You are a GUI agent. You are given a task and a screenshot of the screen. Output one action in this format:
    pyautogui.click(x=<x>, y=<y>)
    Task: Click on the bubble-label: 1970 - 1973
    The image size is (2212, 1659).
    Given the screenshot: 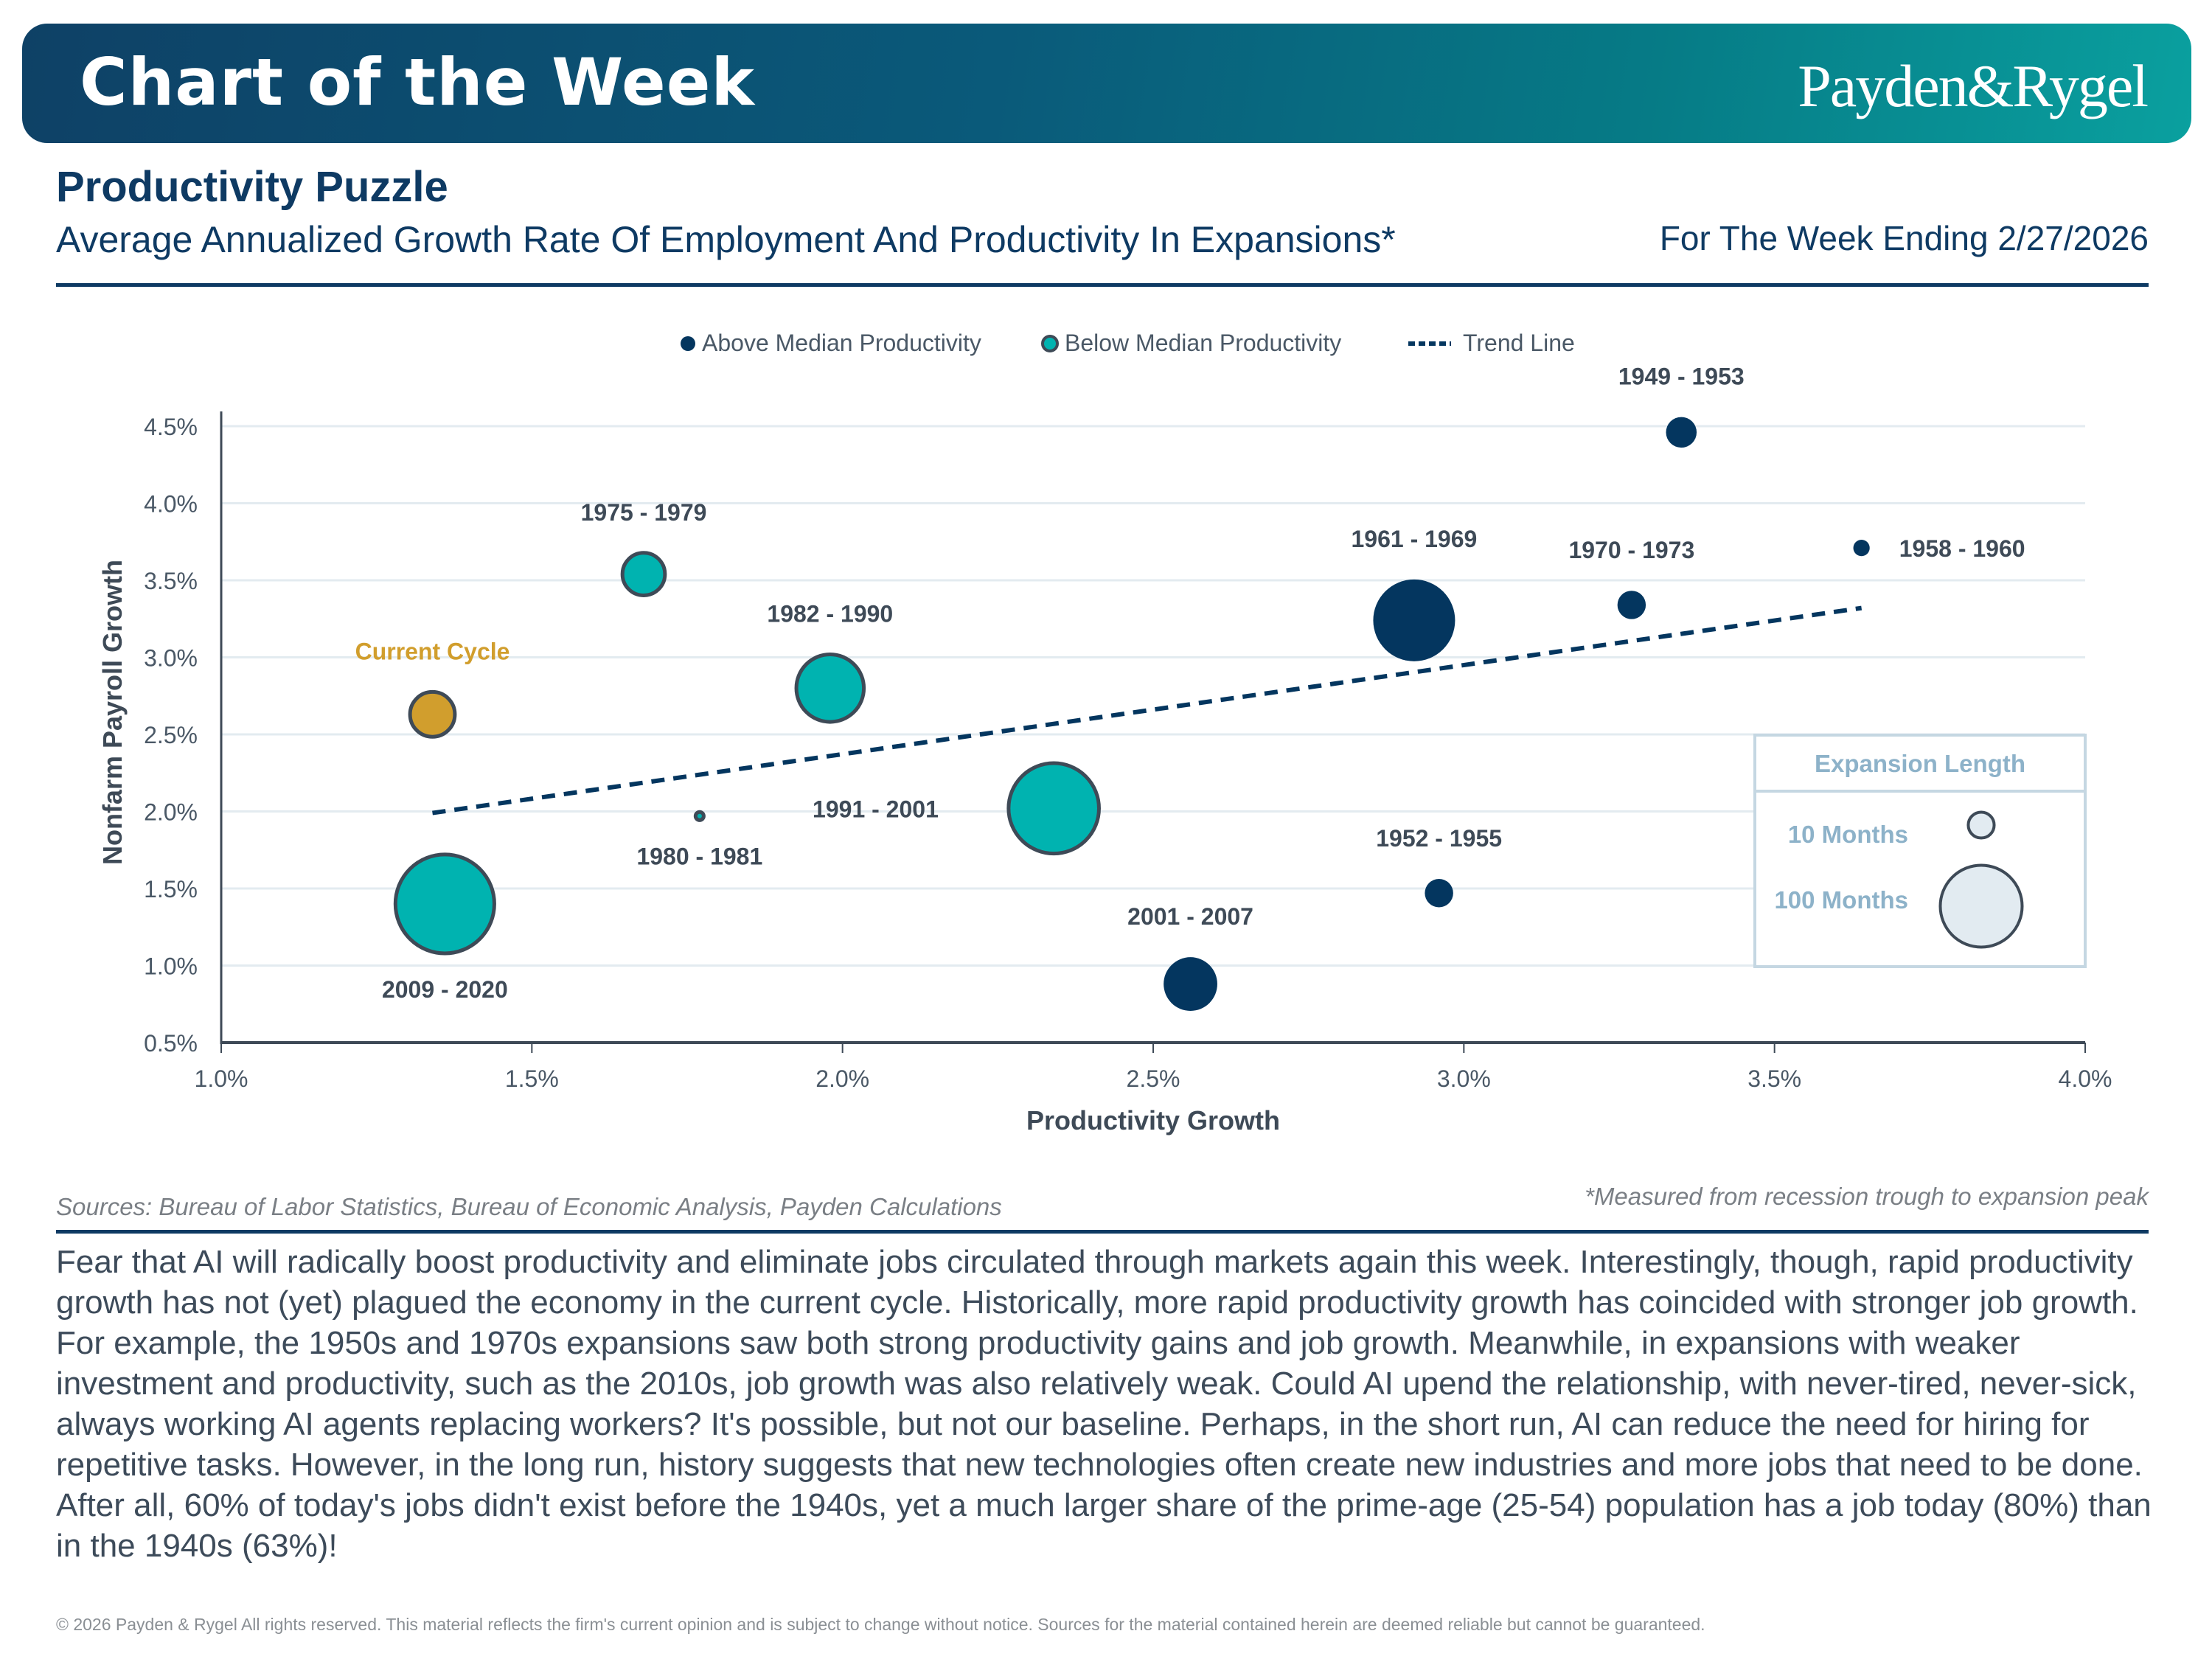 What is the action you would take?
    pyautogui.click(x=1631, y=550)
    